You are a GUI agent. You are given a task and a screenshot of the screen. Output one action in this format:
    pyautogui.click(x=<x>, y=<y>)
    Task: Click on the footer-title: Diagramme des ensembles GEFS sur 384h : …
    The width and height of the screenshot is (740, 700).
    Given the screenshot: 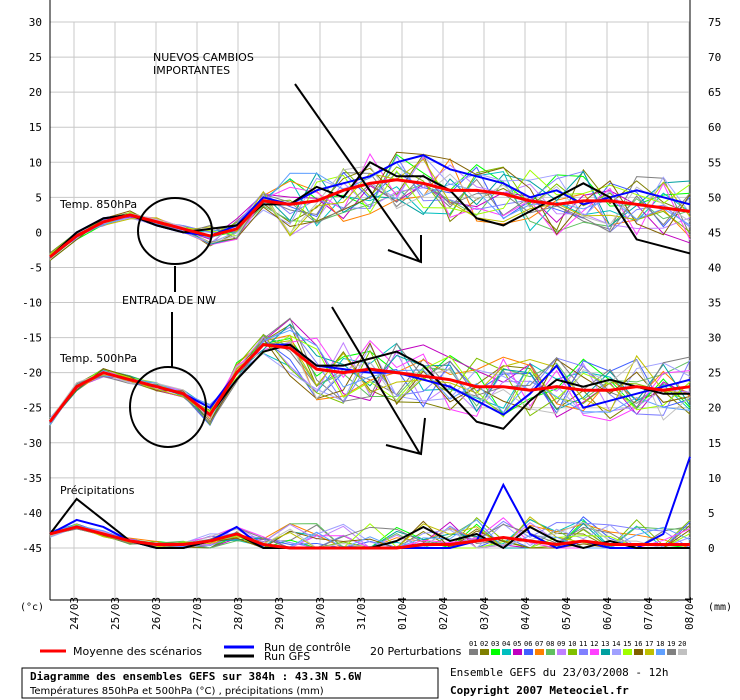 What is the action you would take?
    pyautogui.click(x=196, y=676)
    